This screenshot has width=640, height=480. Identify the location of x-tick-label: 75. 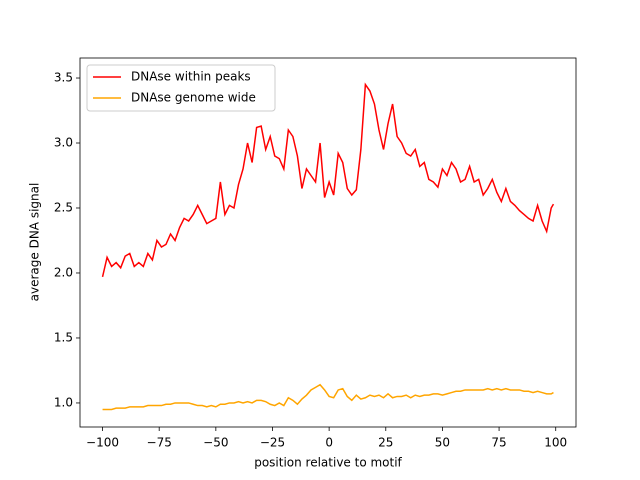
(498, 443).